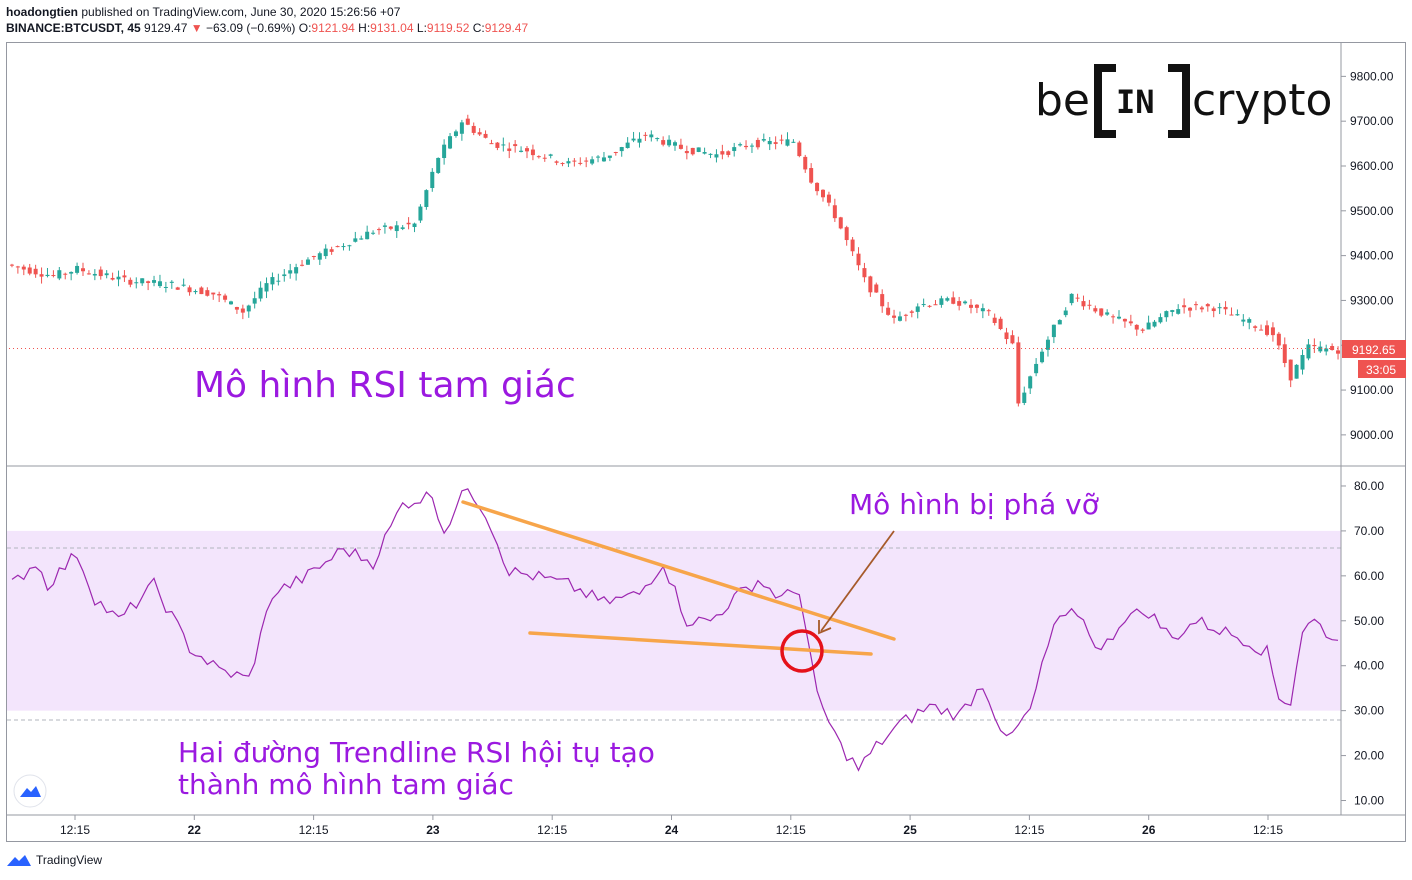 The width and height of the screenshot is (1412, 880). What do you see at coordinates (54, 860) in the screenshot?
I see `footer: TradingView` at bounding box center [54, 860].